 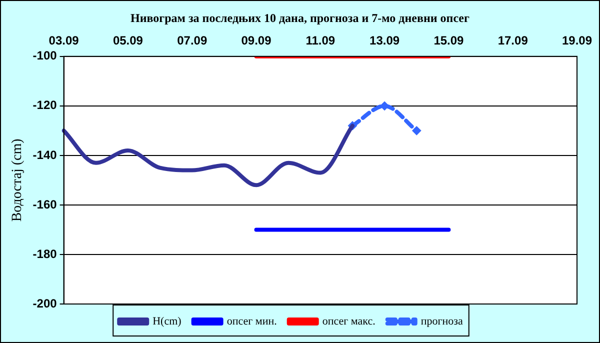 I want to click on y-tick-label: -200, so click(x=45, y=303).